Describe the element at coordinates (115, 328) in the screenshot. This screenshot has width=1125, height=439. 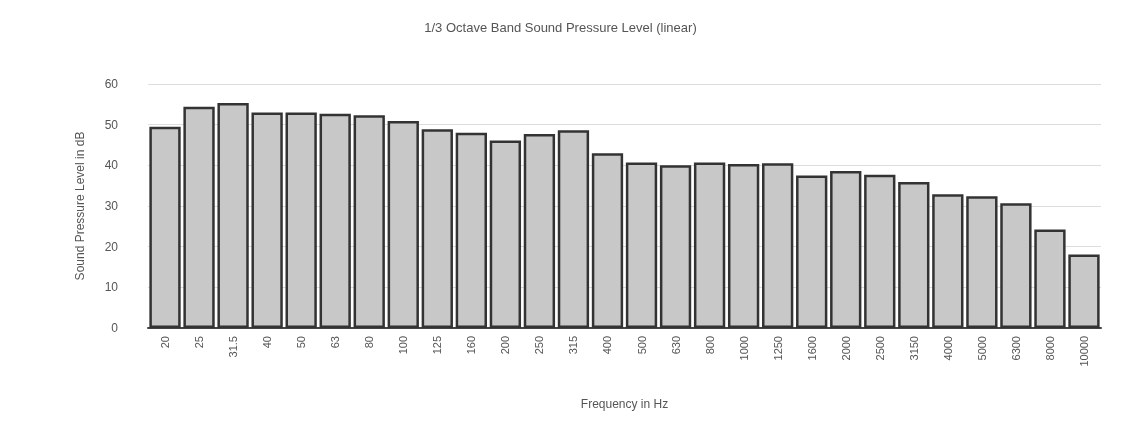
I see `y-tick-label: 0` at that location.